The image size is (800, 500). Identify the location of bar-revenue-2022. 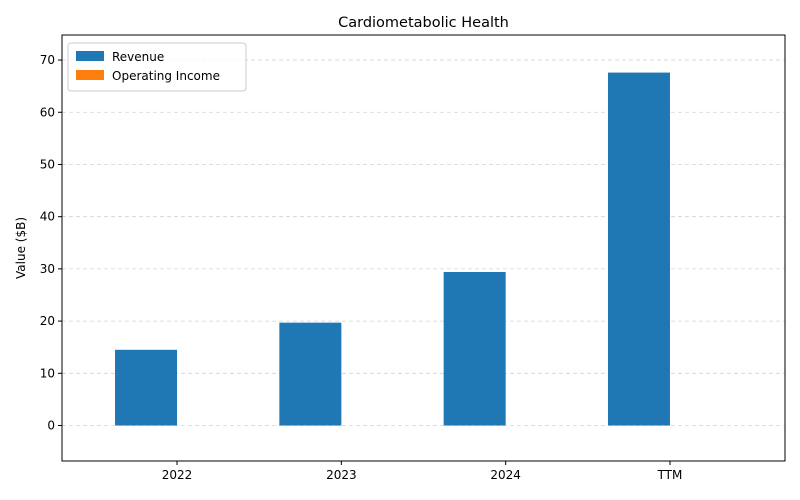
(146, 387).